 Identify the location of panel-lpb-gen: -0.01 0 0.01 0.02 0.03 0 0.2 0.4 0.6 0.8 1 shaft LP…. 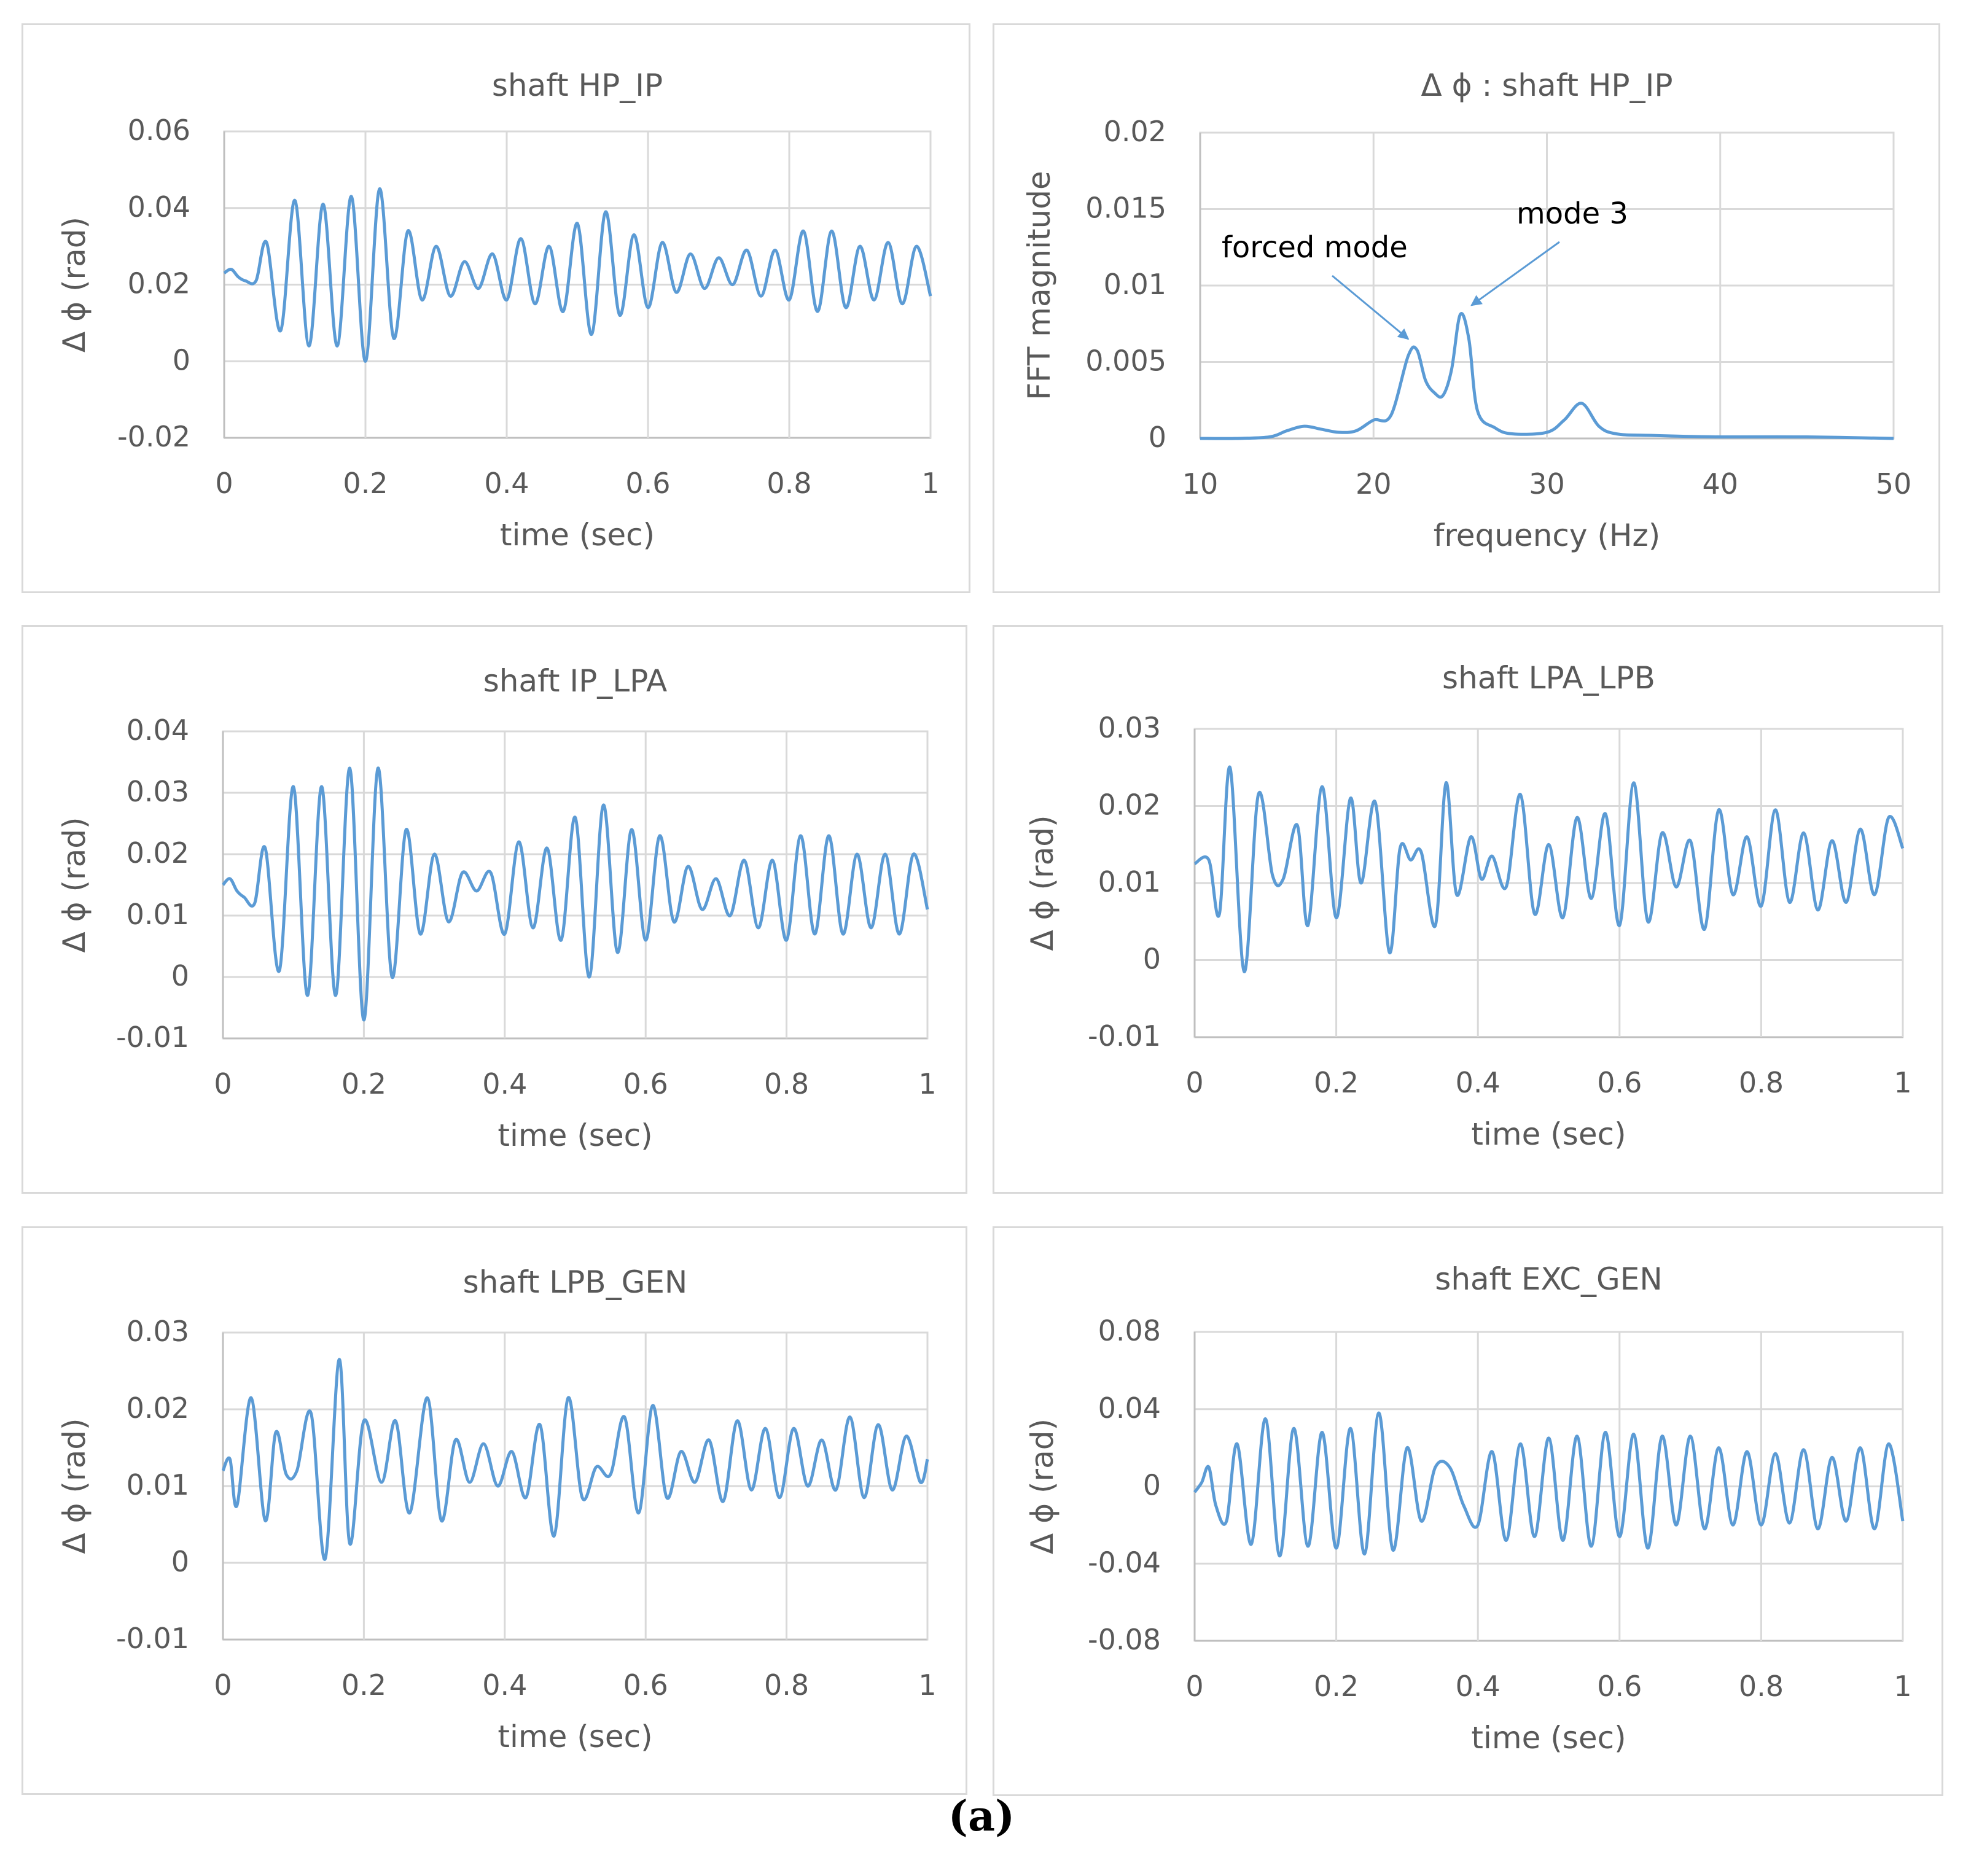
(494, 1510).